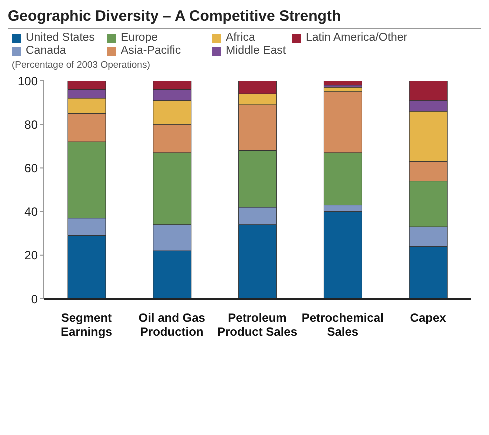 This screenshot has height=435, width=489. I want to click on y-tick-label: 80, so click(31, 125).